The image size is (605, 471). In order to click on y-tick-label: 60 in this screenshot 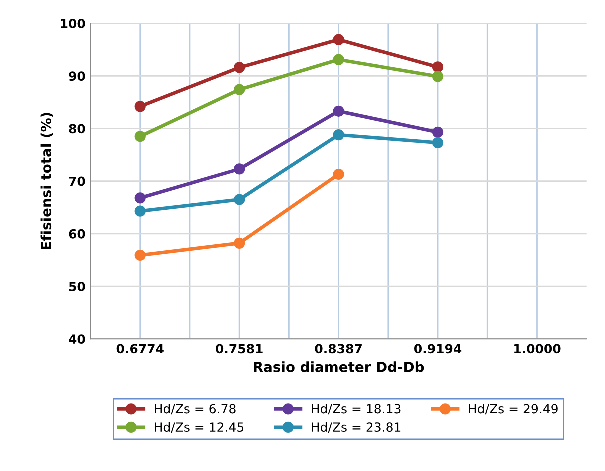, I will do `click(77, 234)`.